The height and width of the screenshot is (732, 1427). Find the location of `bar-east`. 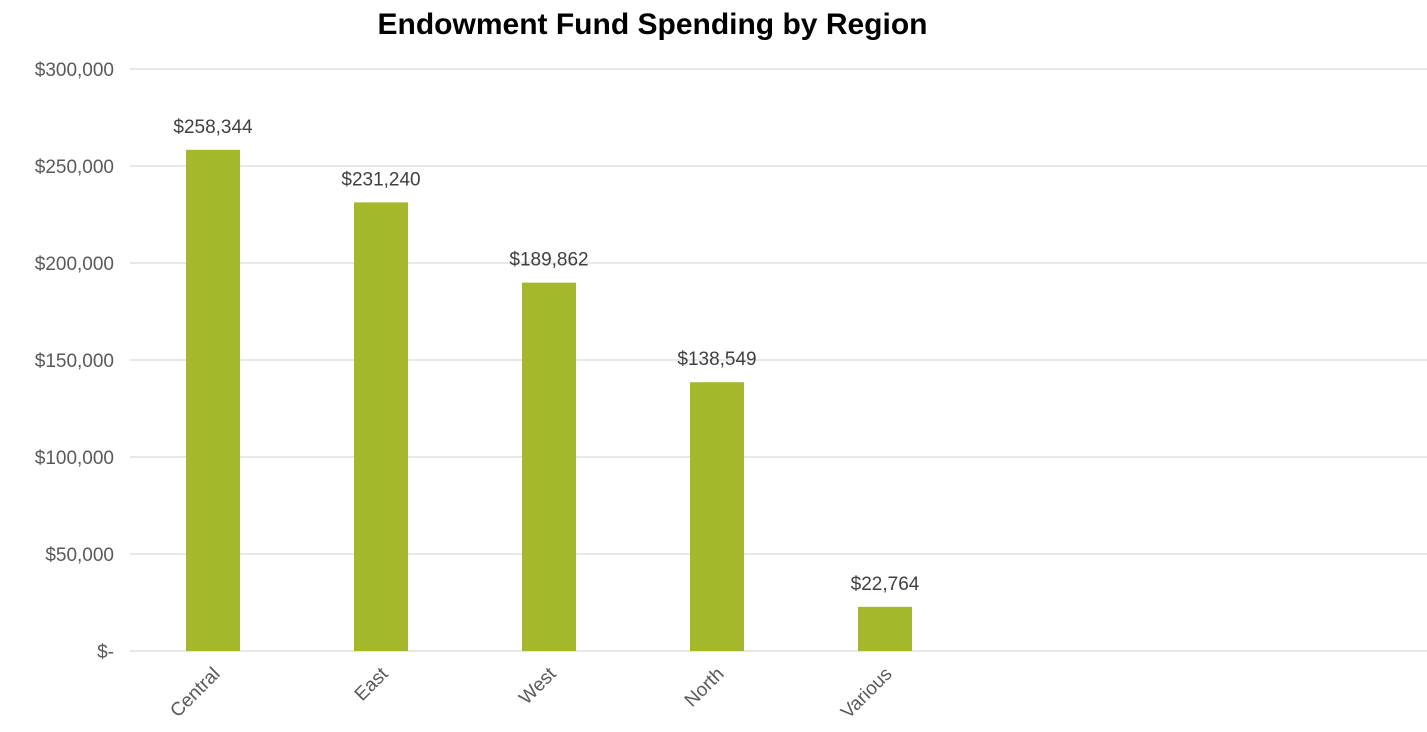

bar-east is located at coordinates (381, 426).